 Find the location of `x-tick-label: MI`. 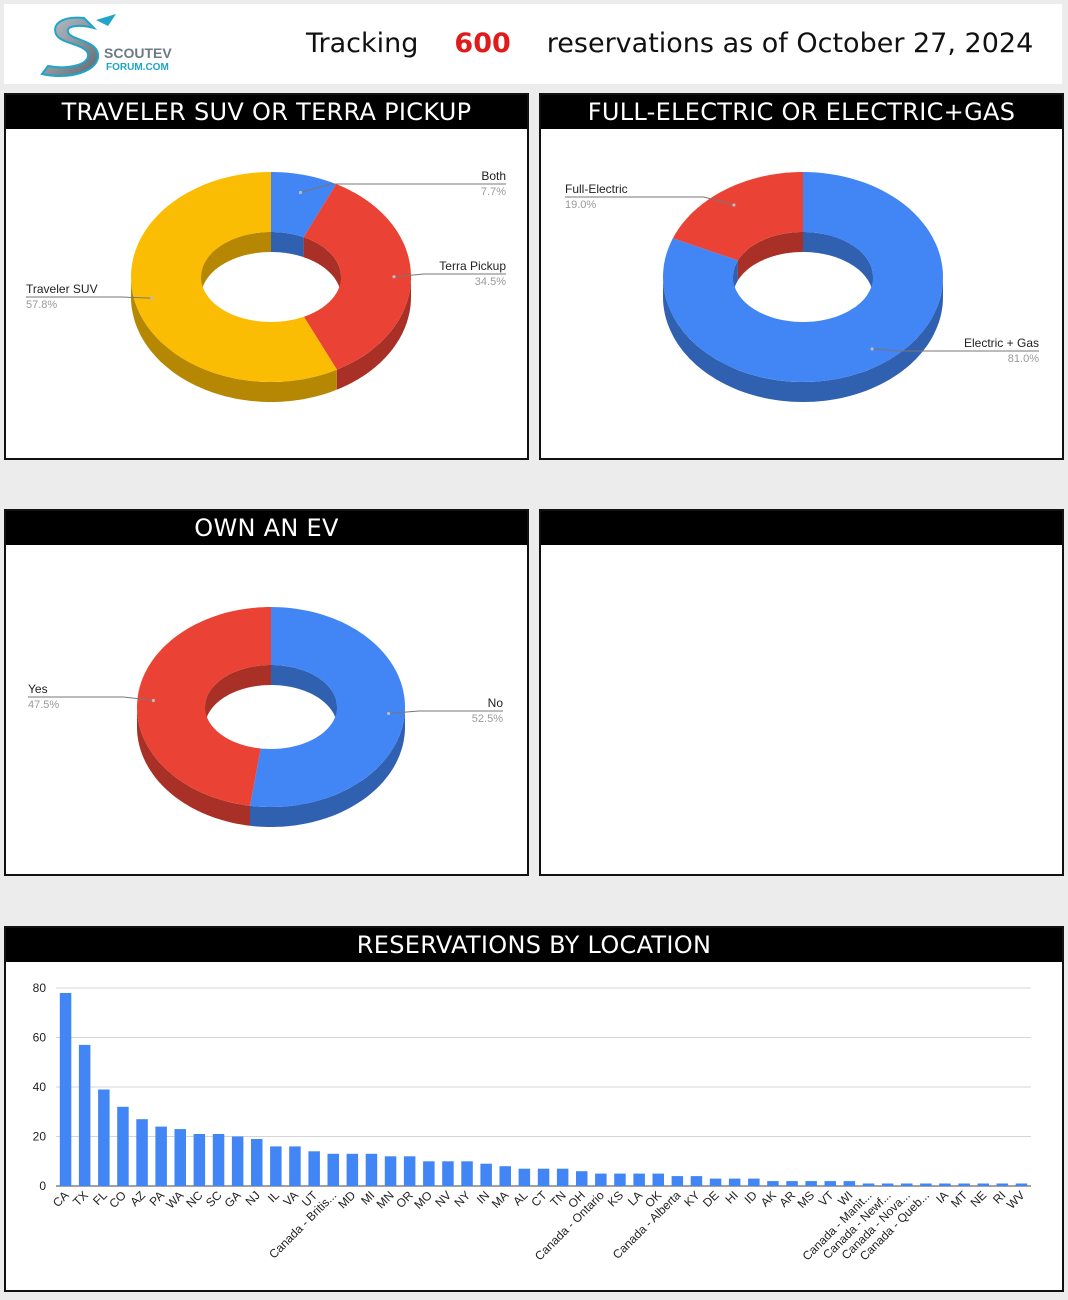

x-tick-label: MI is located at coordinates (367, 1197).